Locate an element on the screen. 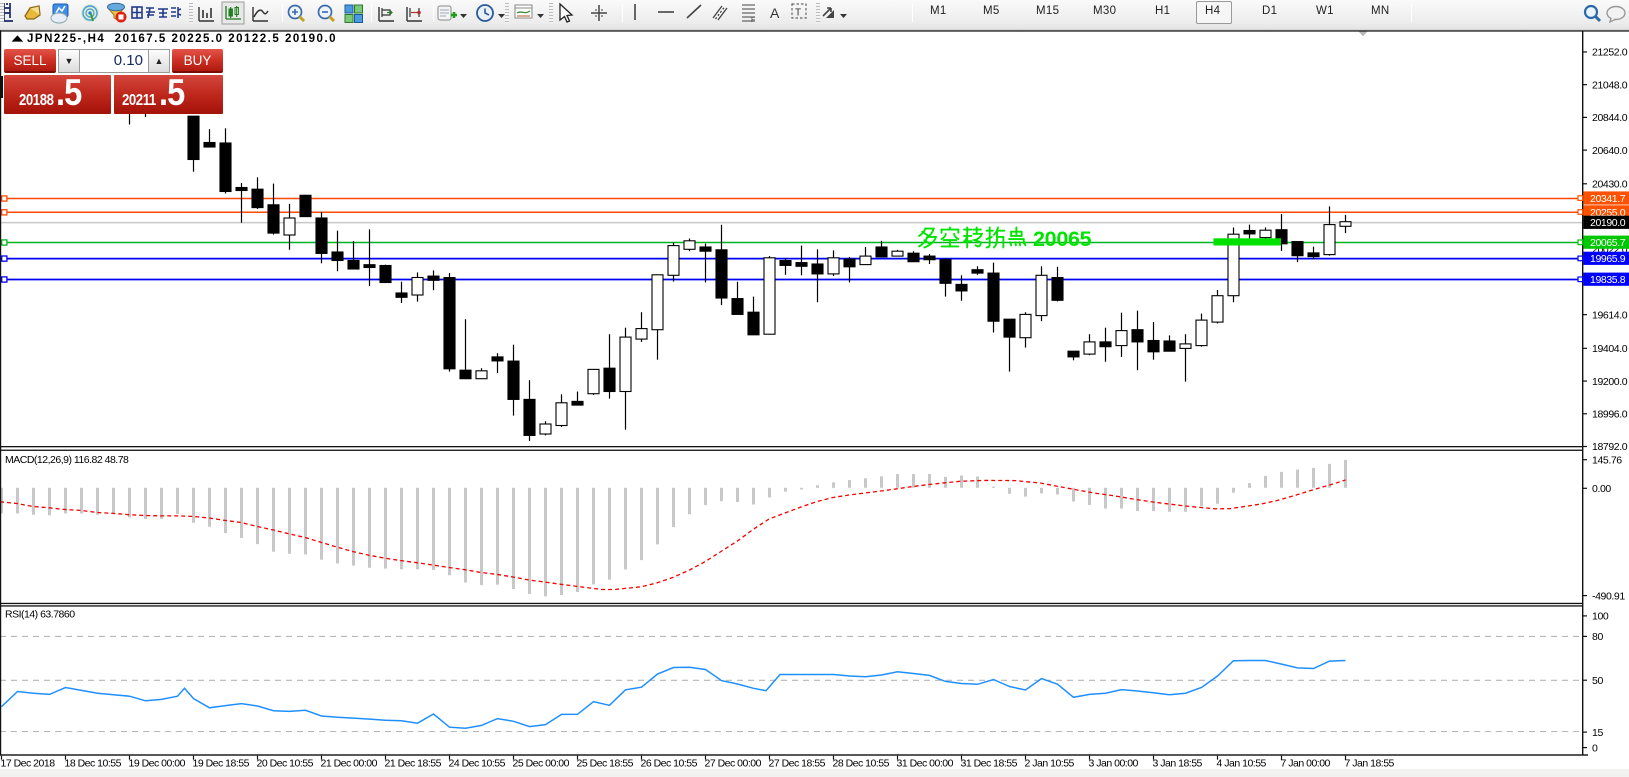 This screenshot has height=777, width=1629. svg-text: 31 Dec 18:55 is located at coordinates (989, 763).